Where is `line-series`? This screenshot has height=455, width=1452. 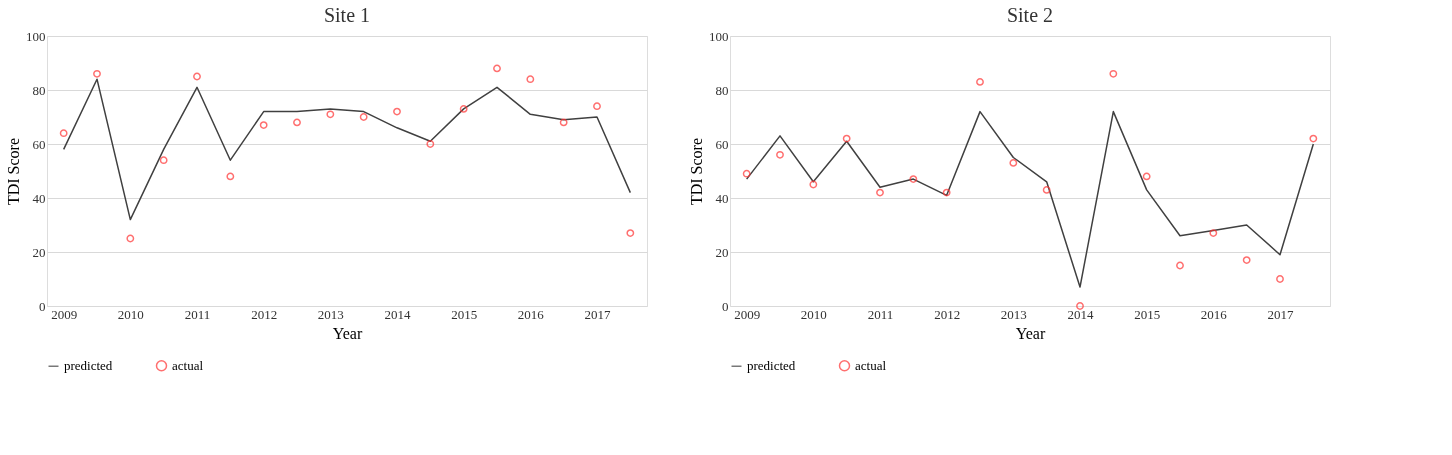
line-series is located at coordinates (347, 149).